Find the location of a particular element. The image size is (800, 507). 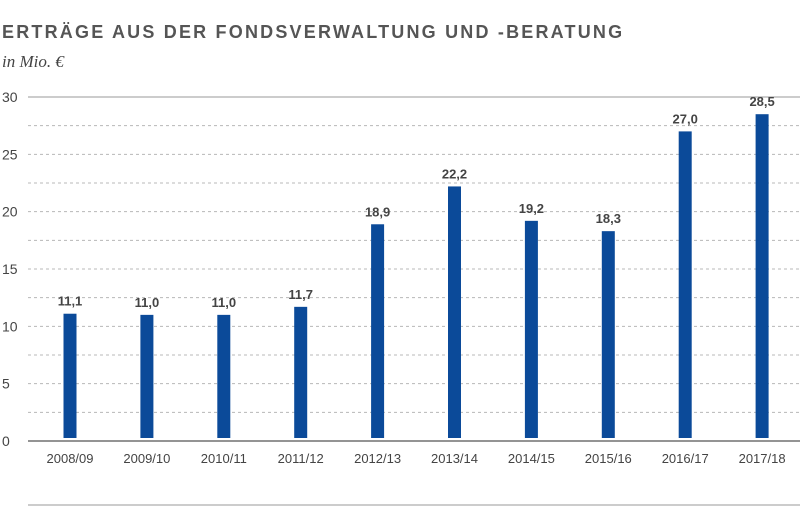

data-label: 22,2 is located at coordinates (454, 173).